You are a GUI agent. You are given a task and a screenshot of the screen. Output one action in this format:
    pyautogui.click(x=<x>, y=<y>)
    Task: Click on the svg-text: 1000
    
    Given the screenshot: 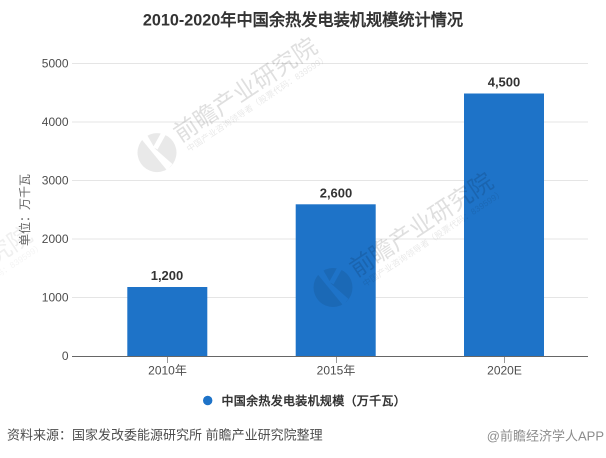 What is the action you would take?
    pyautogui.click(x=55, y=298)
    